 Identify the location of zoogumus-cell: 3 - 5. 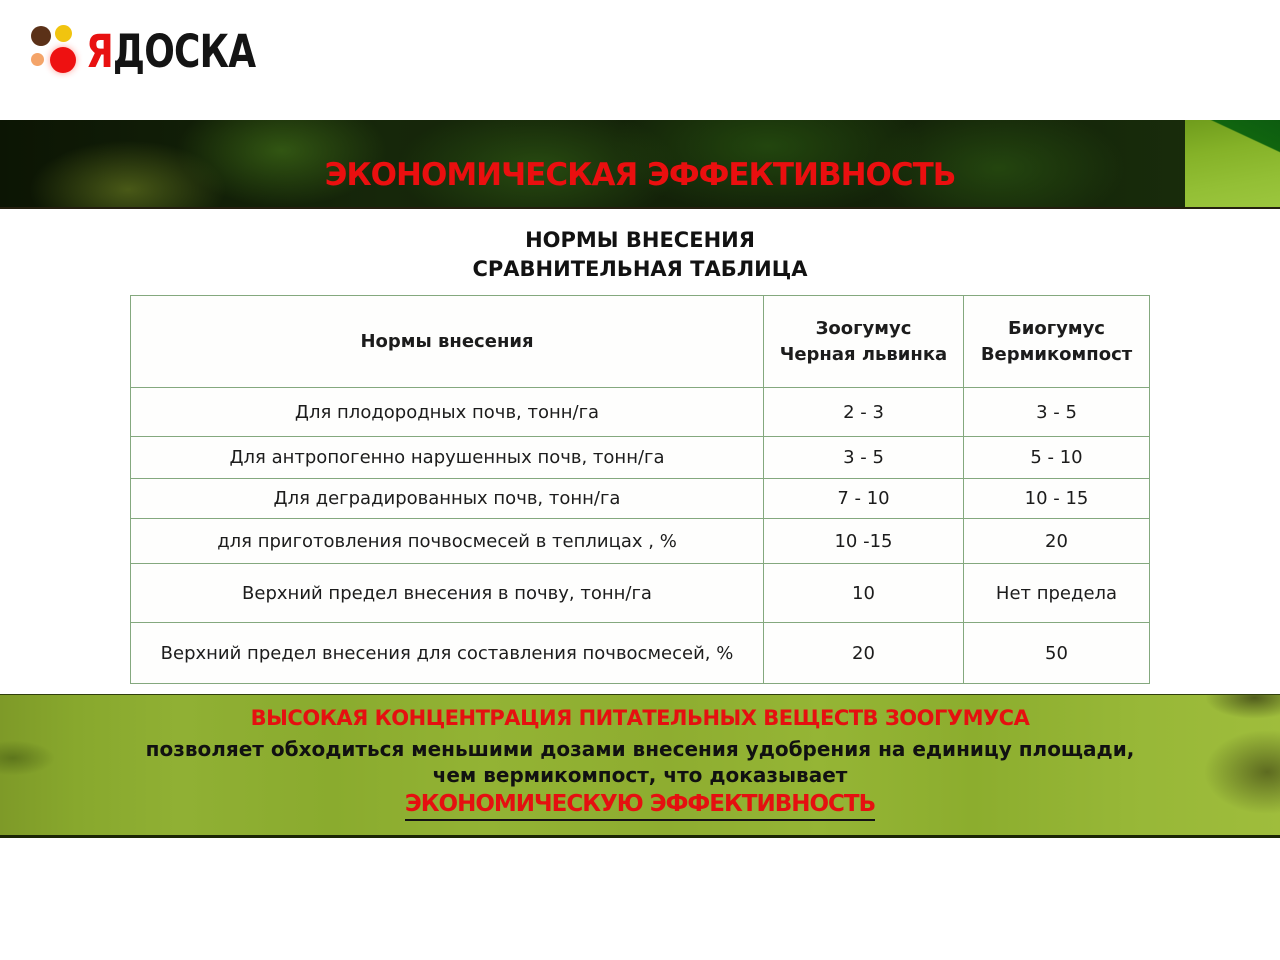
(863, 457).